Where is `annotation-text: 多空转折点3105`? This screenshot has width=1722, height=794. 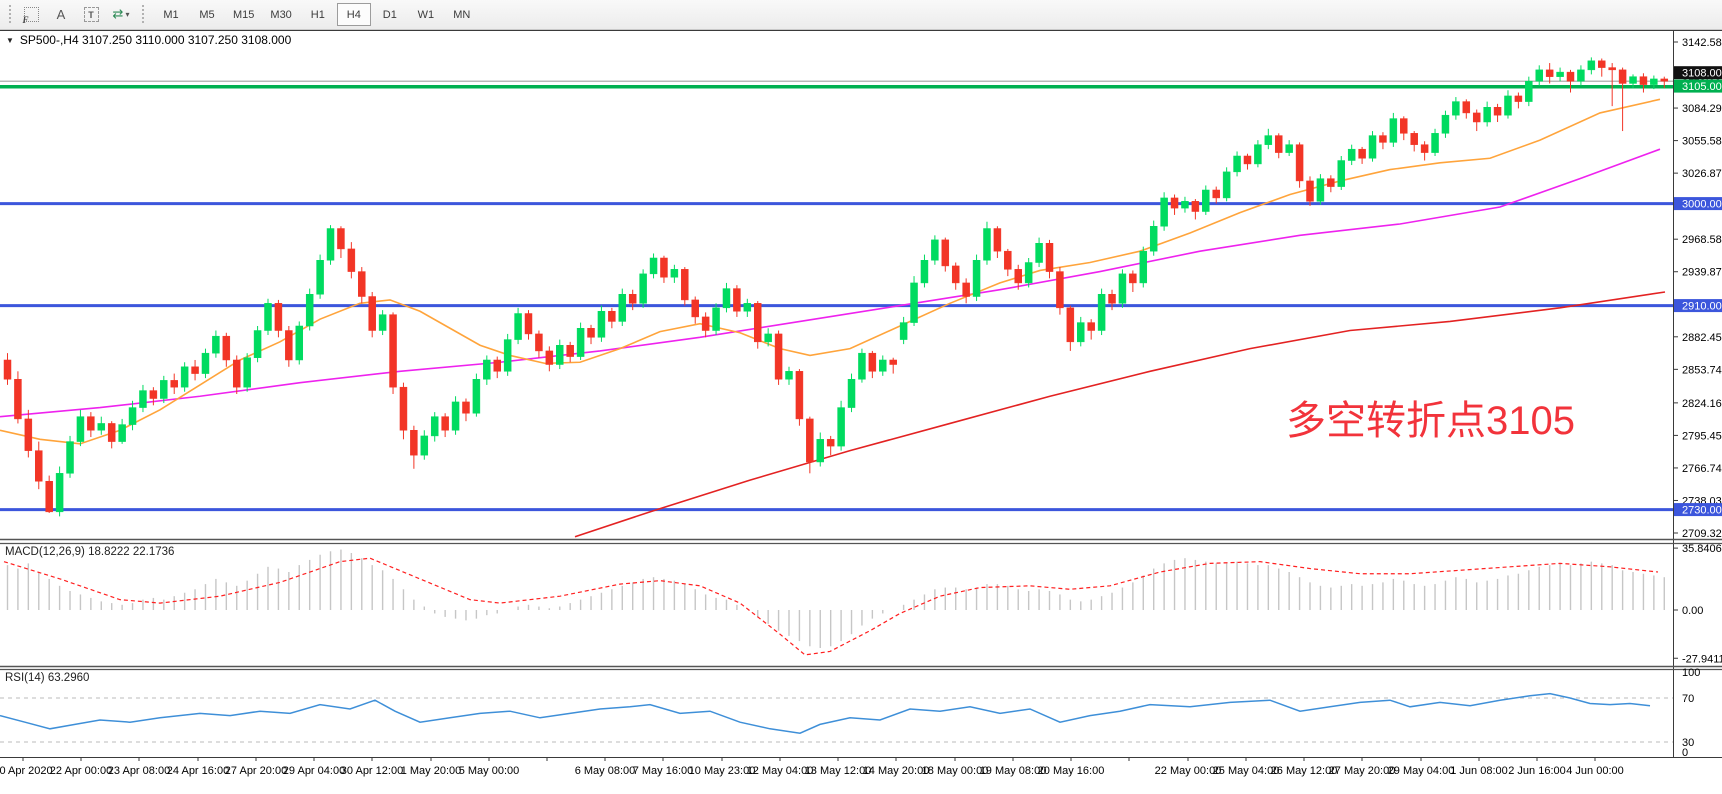
annotation-text: 多空转折点3105 is located at coordinates (1430, 421).